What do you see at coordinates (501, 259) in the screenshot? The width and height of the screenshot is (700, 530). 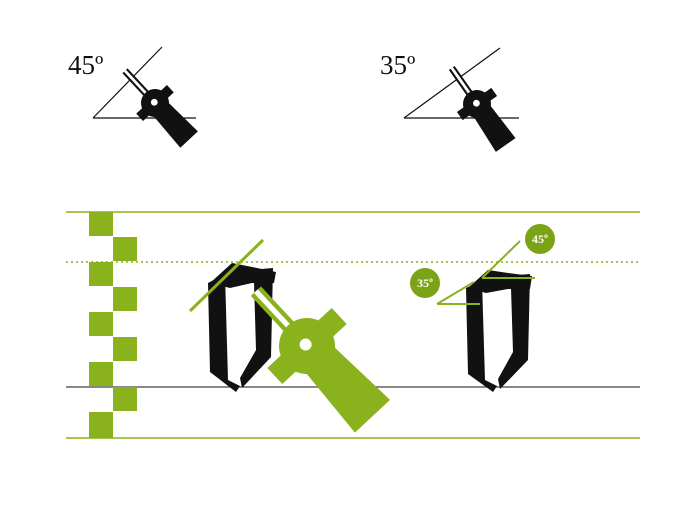 I see `angle-45-guide-diagonal` at bounding box center [501, 259].